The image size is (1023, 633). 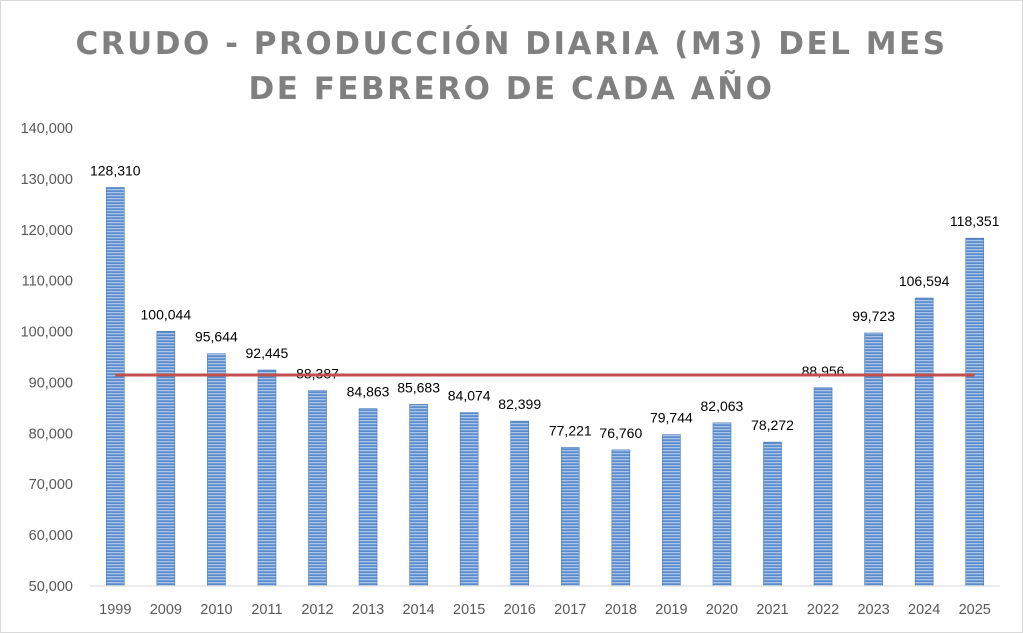 What do you see at coordinates (520, 610) in the screenshot?
I see `x-tick-label-2016: 2016` at bounding box center [520, 610].